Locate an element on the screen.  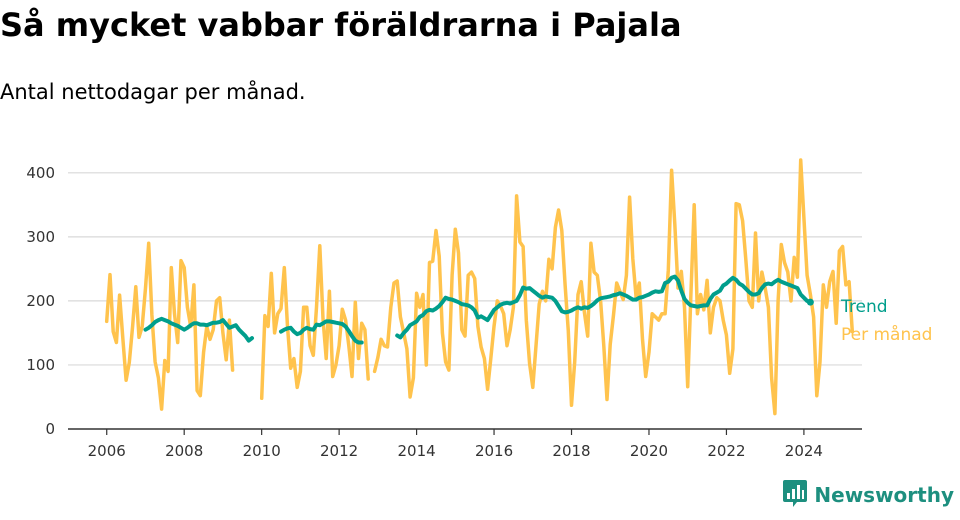
chart-subtitle: Antal nettodagar per månad. is located at coordinates (153, 92).